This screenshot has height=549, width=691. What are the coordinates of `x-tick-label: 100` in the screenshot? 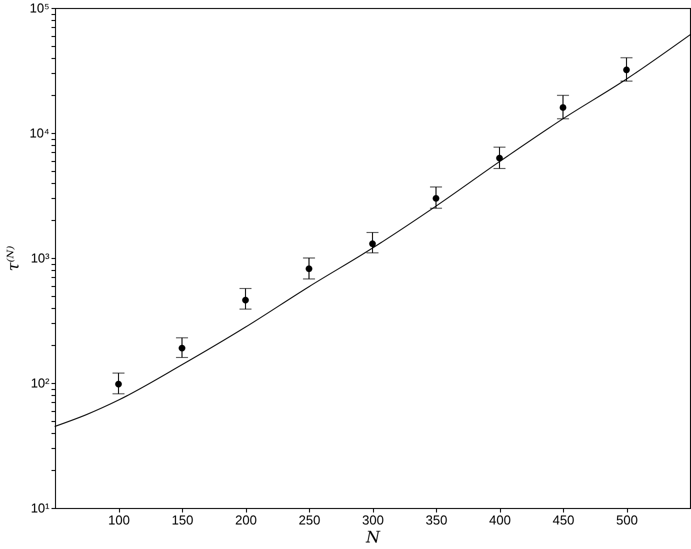 It's located at (119, 520).